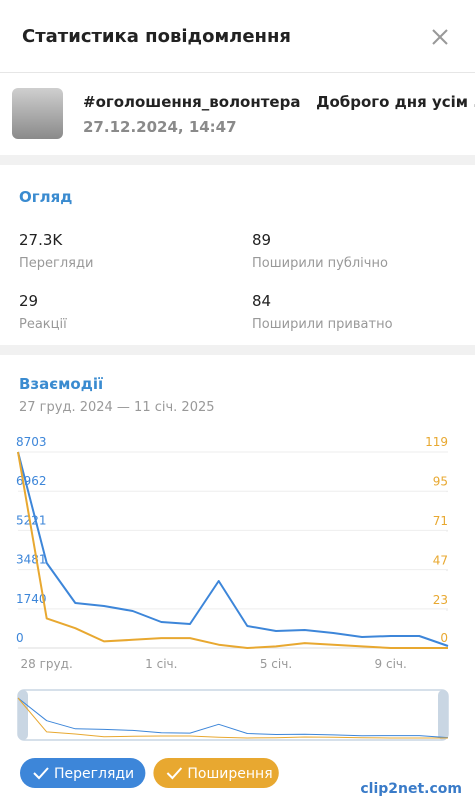 This screenshot has height=800, width=475. Describe the element at coordinates (31, 442) in the screenshot. I see `y-tick-label: 8703` at that location.